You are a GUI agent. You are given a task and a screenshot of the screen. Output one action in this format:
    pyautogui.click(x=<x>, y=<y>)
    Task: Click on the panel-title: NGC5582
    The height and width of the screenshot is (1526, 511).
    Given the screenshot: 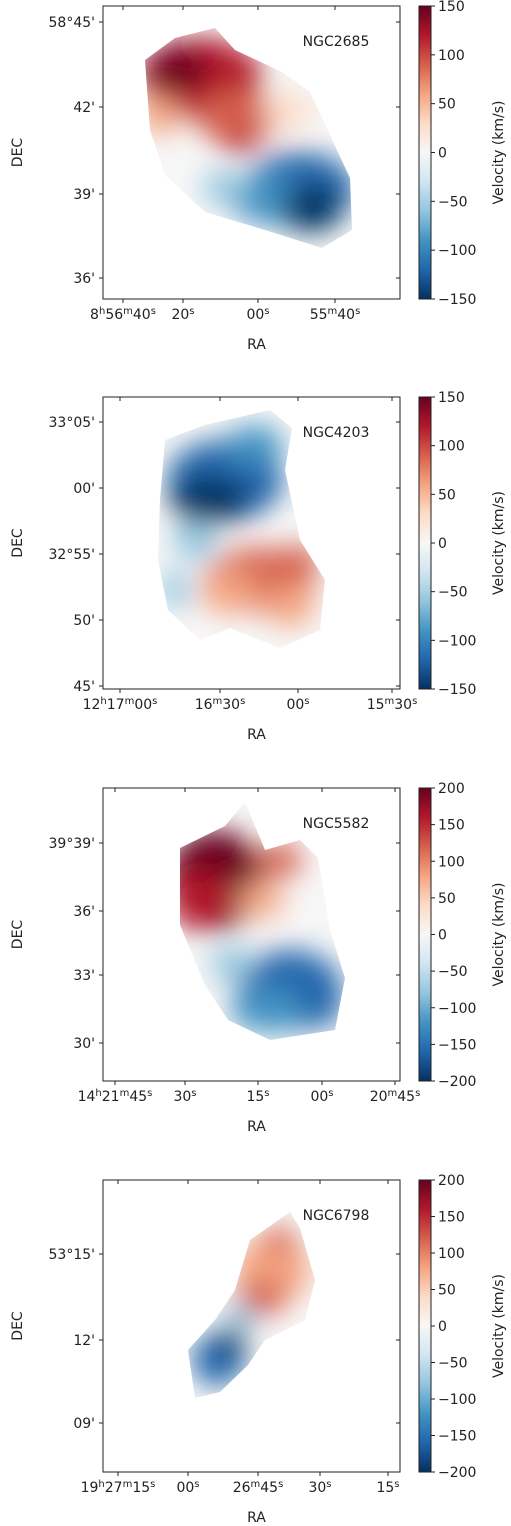 What is the action you would take?
    pyautogui.click(x=336, y=824)
    